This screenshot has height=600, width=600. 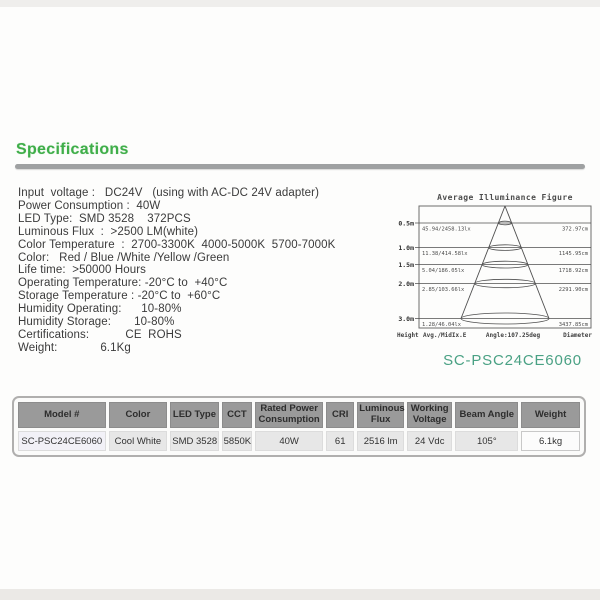 What do you see at coordinates (289, 415) in the screenshot?
I see `header-rated-power: Rated Power Consumption` at bounding box center [289, 415].